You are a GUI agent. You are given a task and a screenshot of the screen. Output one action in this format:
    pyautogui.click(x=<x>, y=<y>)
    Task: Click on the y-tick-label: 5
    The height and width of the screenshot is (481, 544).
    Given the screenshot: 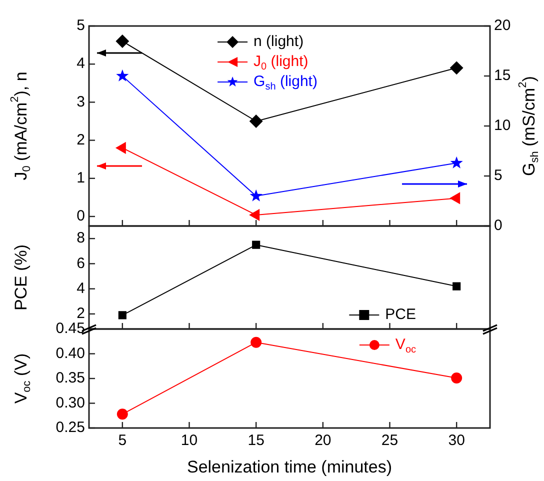 What is the action you would take?
    pyautogui.click(x=80, y=25)
    